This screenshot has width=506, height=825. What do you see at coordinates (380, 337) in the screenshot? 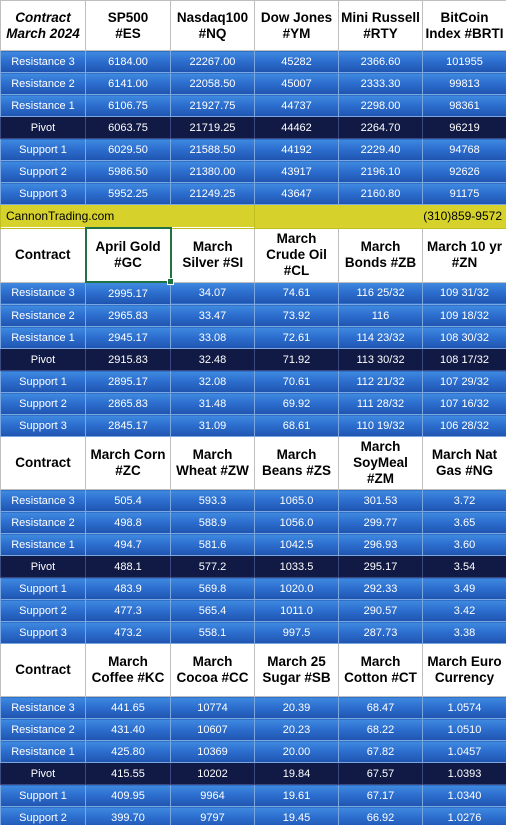
I see `level-value: 114 23/32` at bounding box center [380, 337].